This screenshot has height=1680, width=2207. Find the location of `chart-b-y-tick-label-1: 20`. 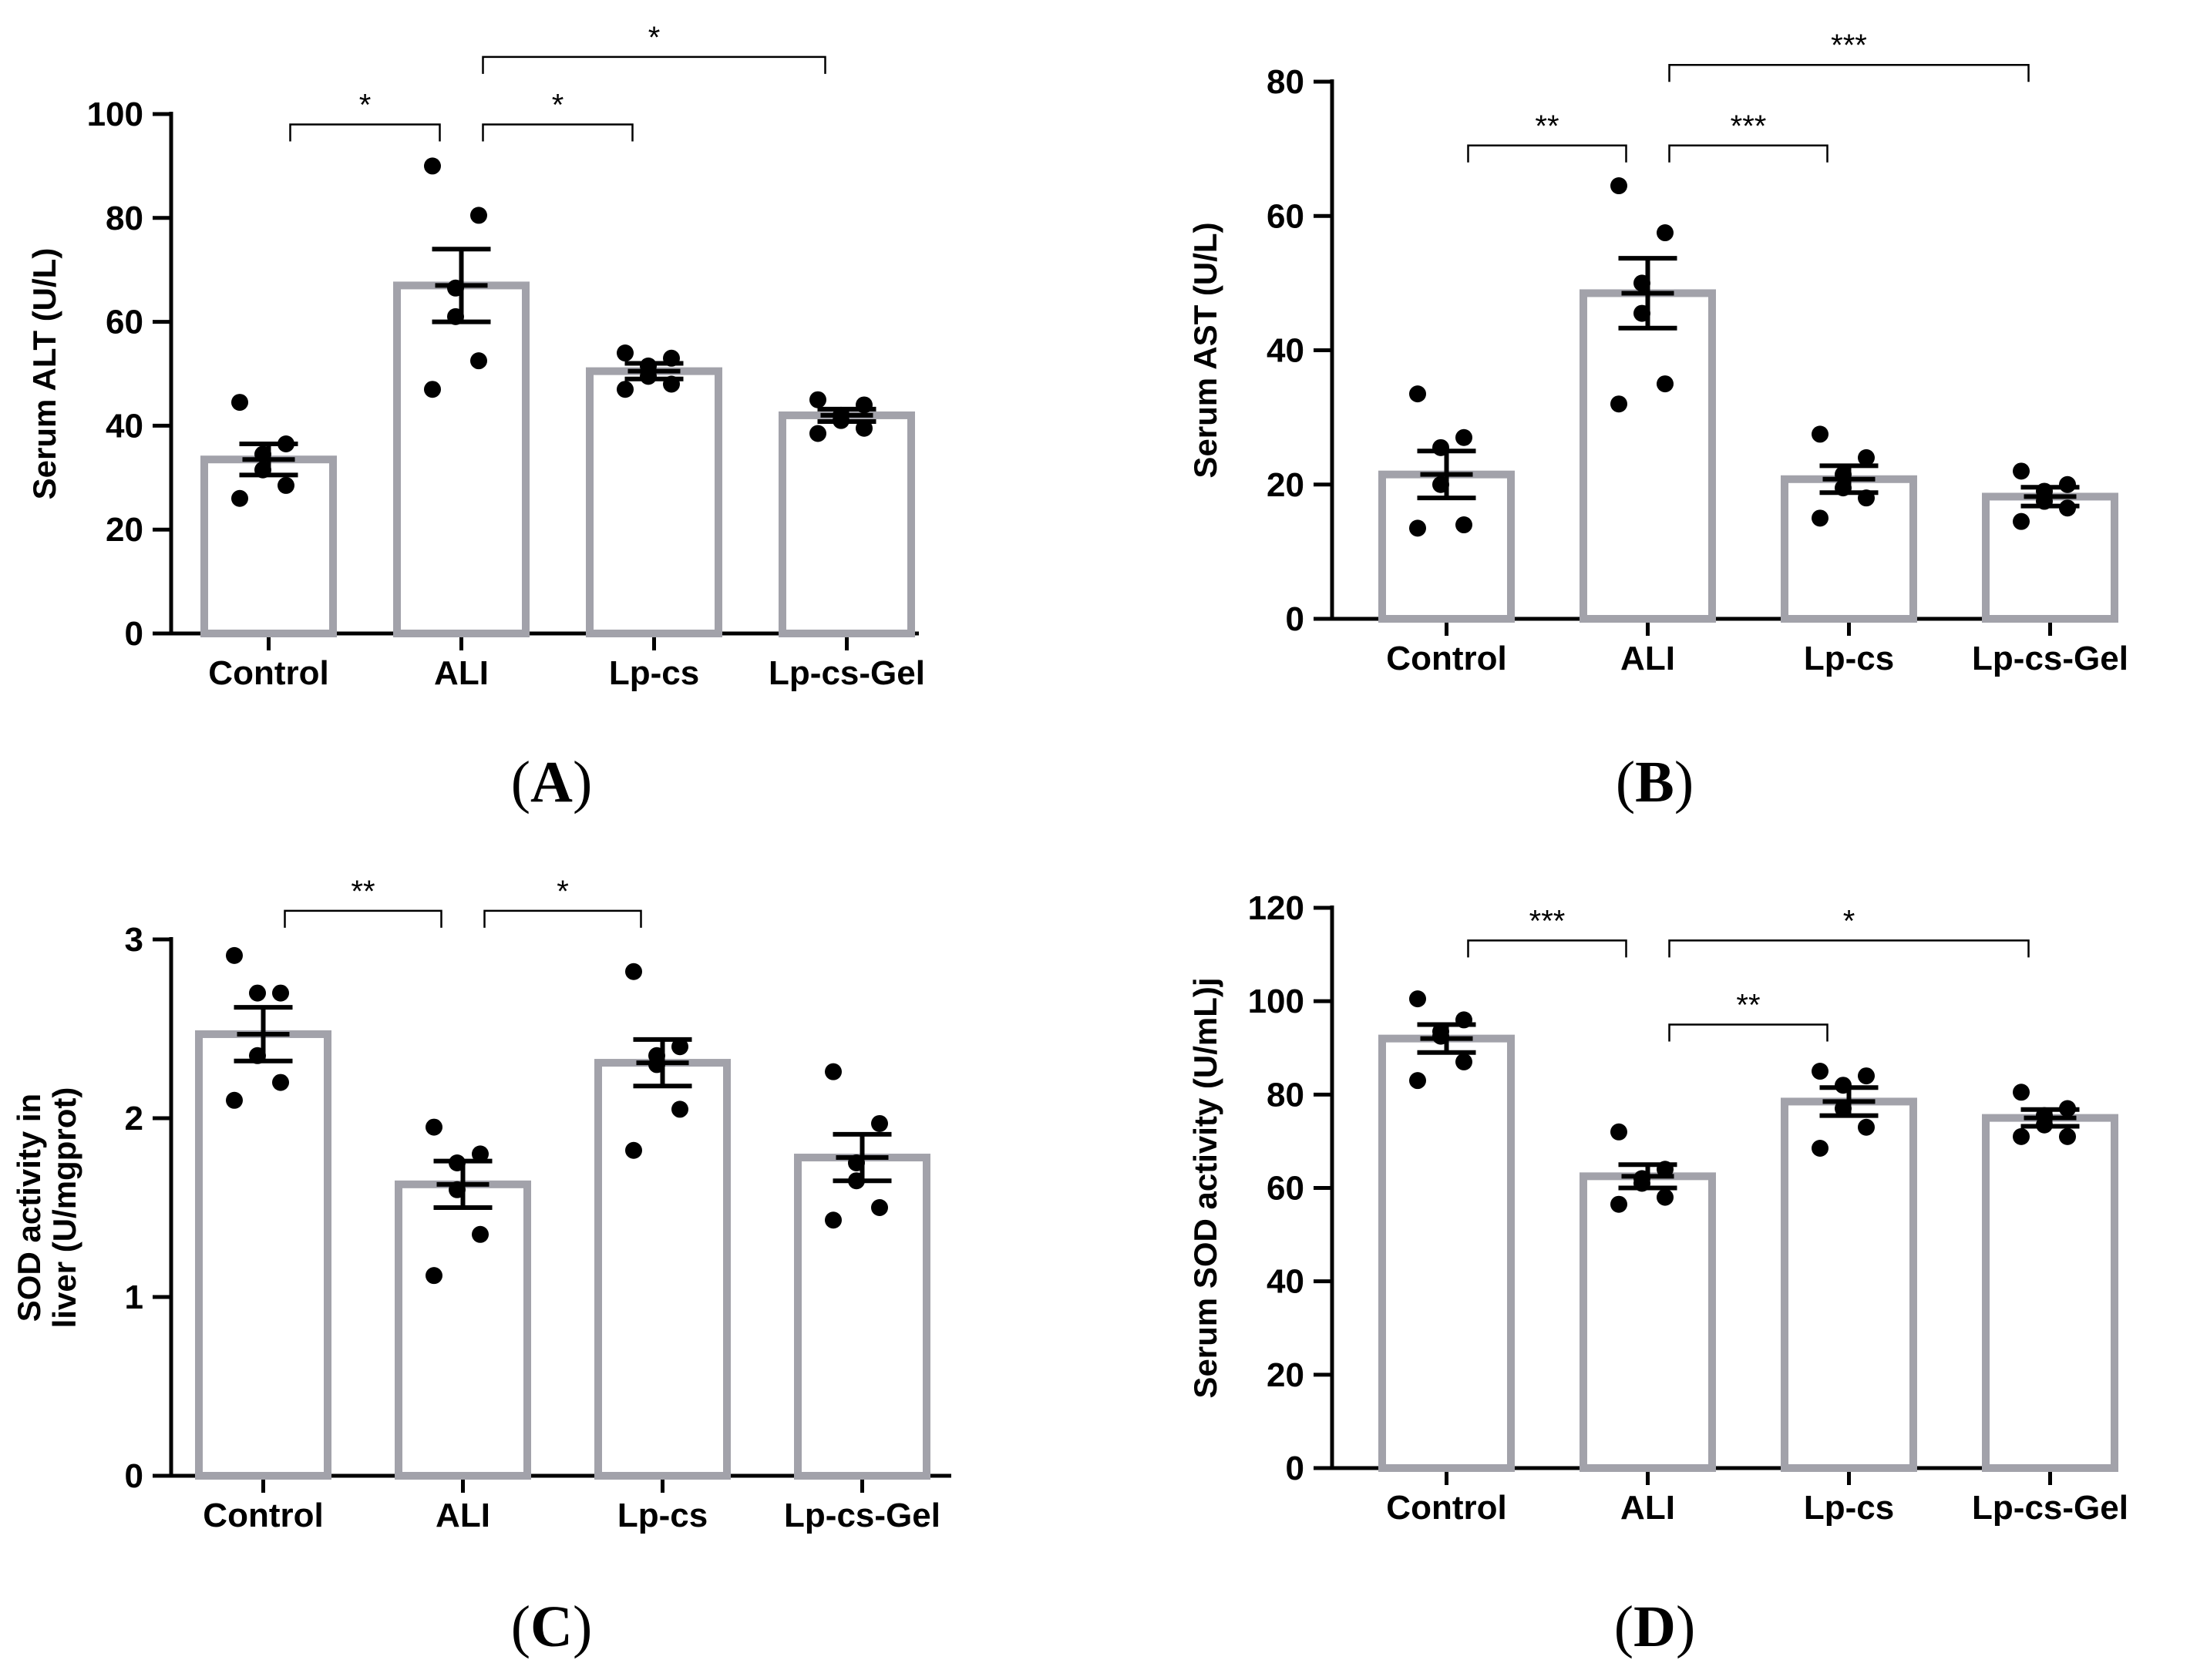

chart-b-y-tick-label-1: 20 is located at coordinates (1285, 485).